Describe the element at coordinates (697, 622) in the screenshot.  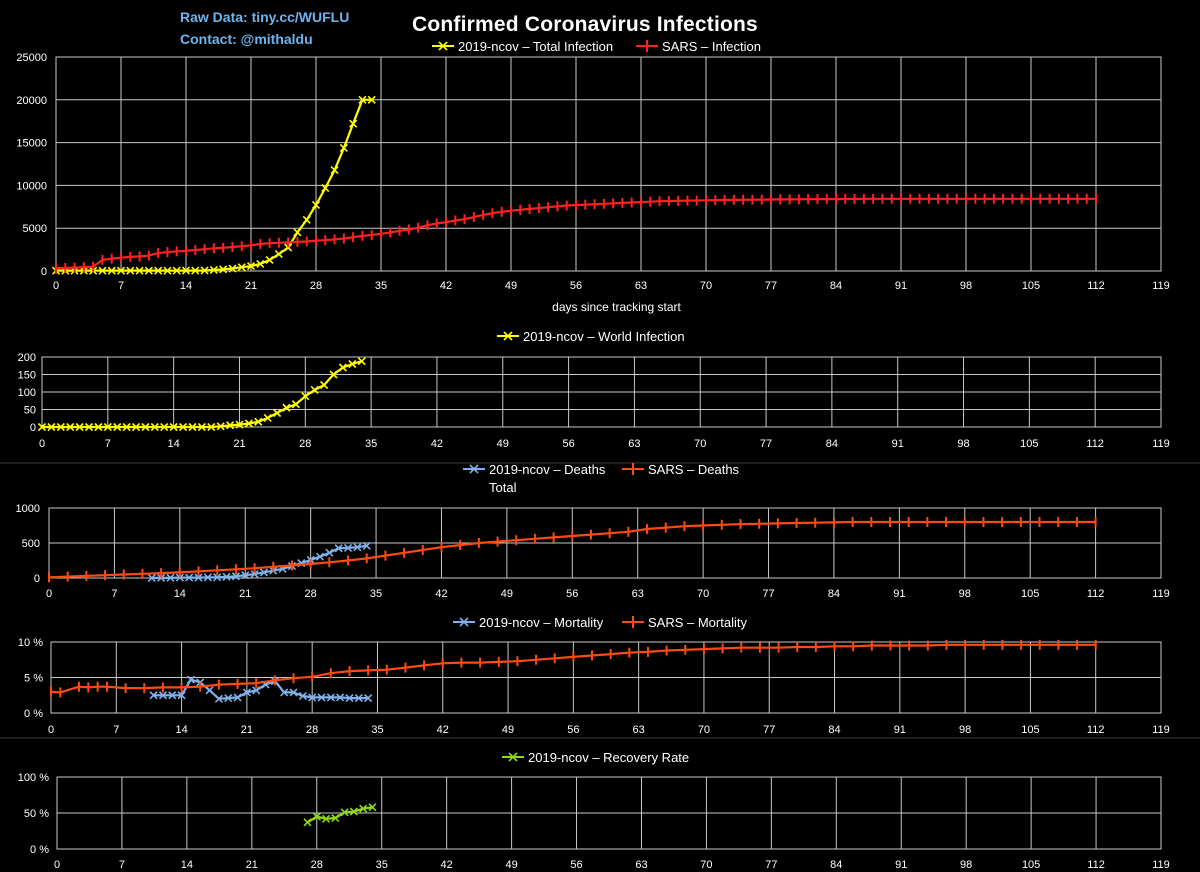
I see `legend-label: SARS – Mortality` at that location.